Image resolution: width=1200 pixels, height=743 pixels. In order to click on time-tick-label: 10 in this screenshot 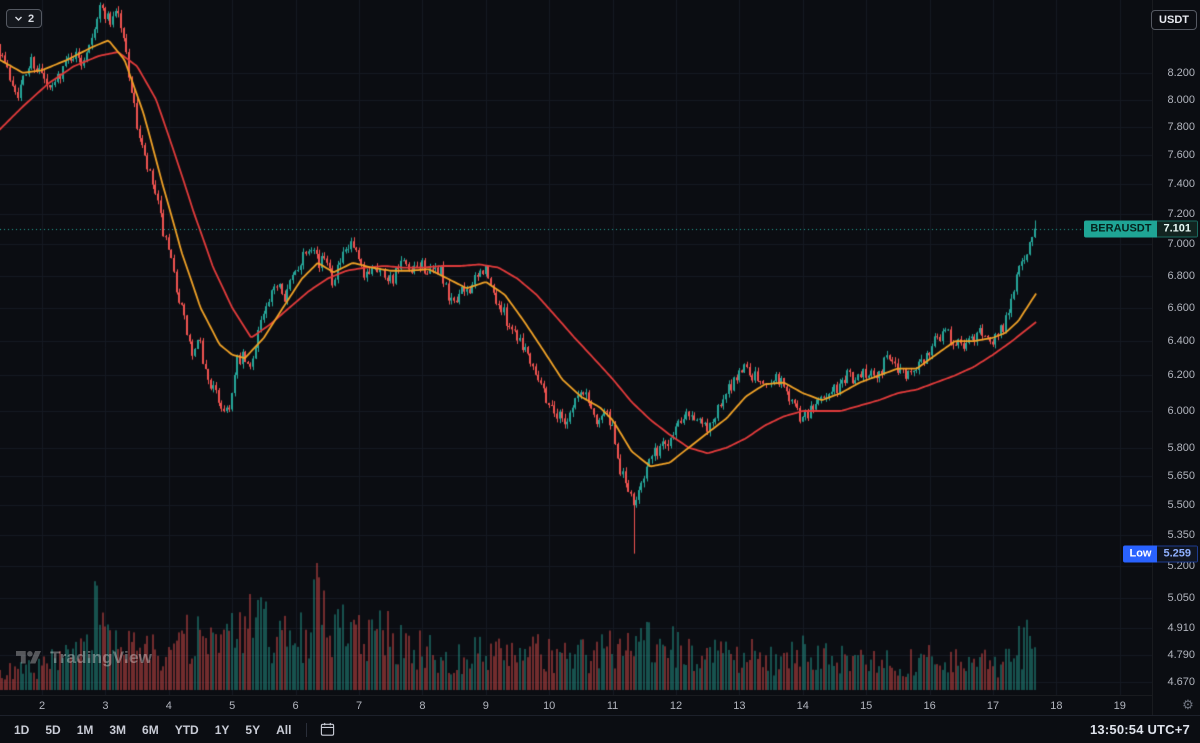, I will do `click(549, 706)`.